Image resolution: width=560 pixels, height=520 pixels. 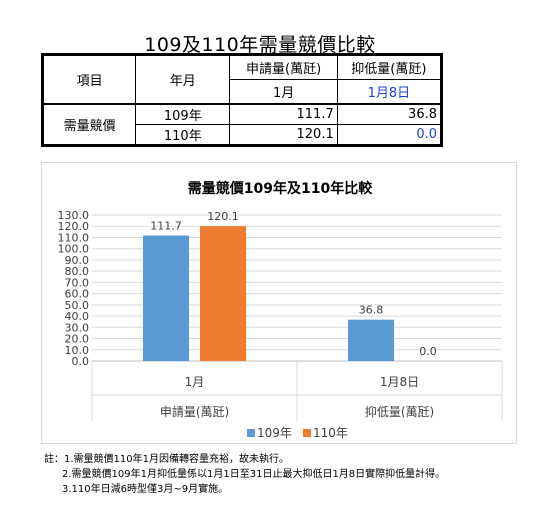 What do you see at coordinates (389, 67) in the screenshot?
I see `header-suppress: 抑低量(萬瓩)` at bounding box center [389, 67].